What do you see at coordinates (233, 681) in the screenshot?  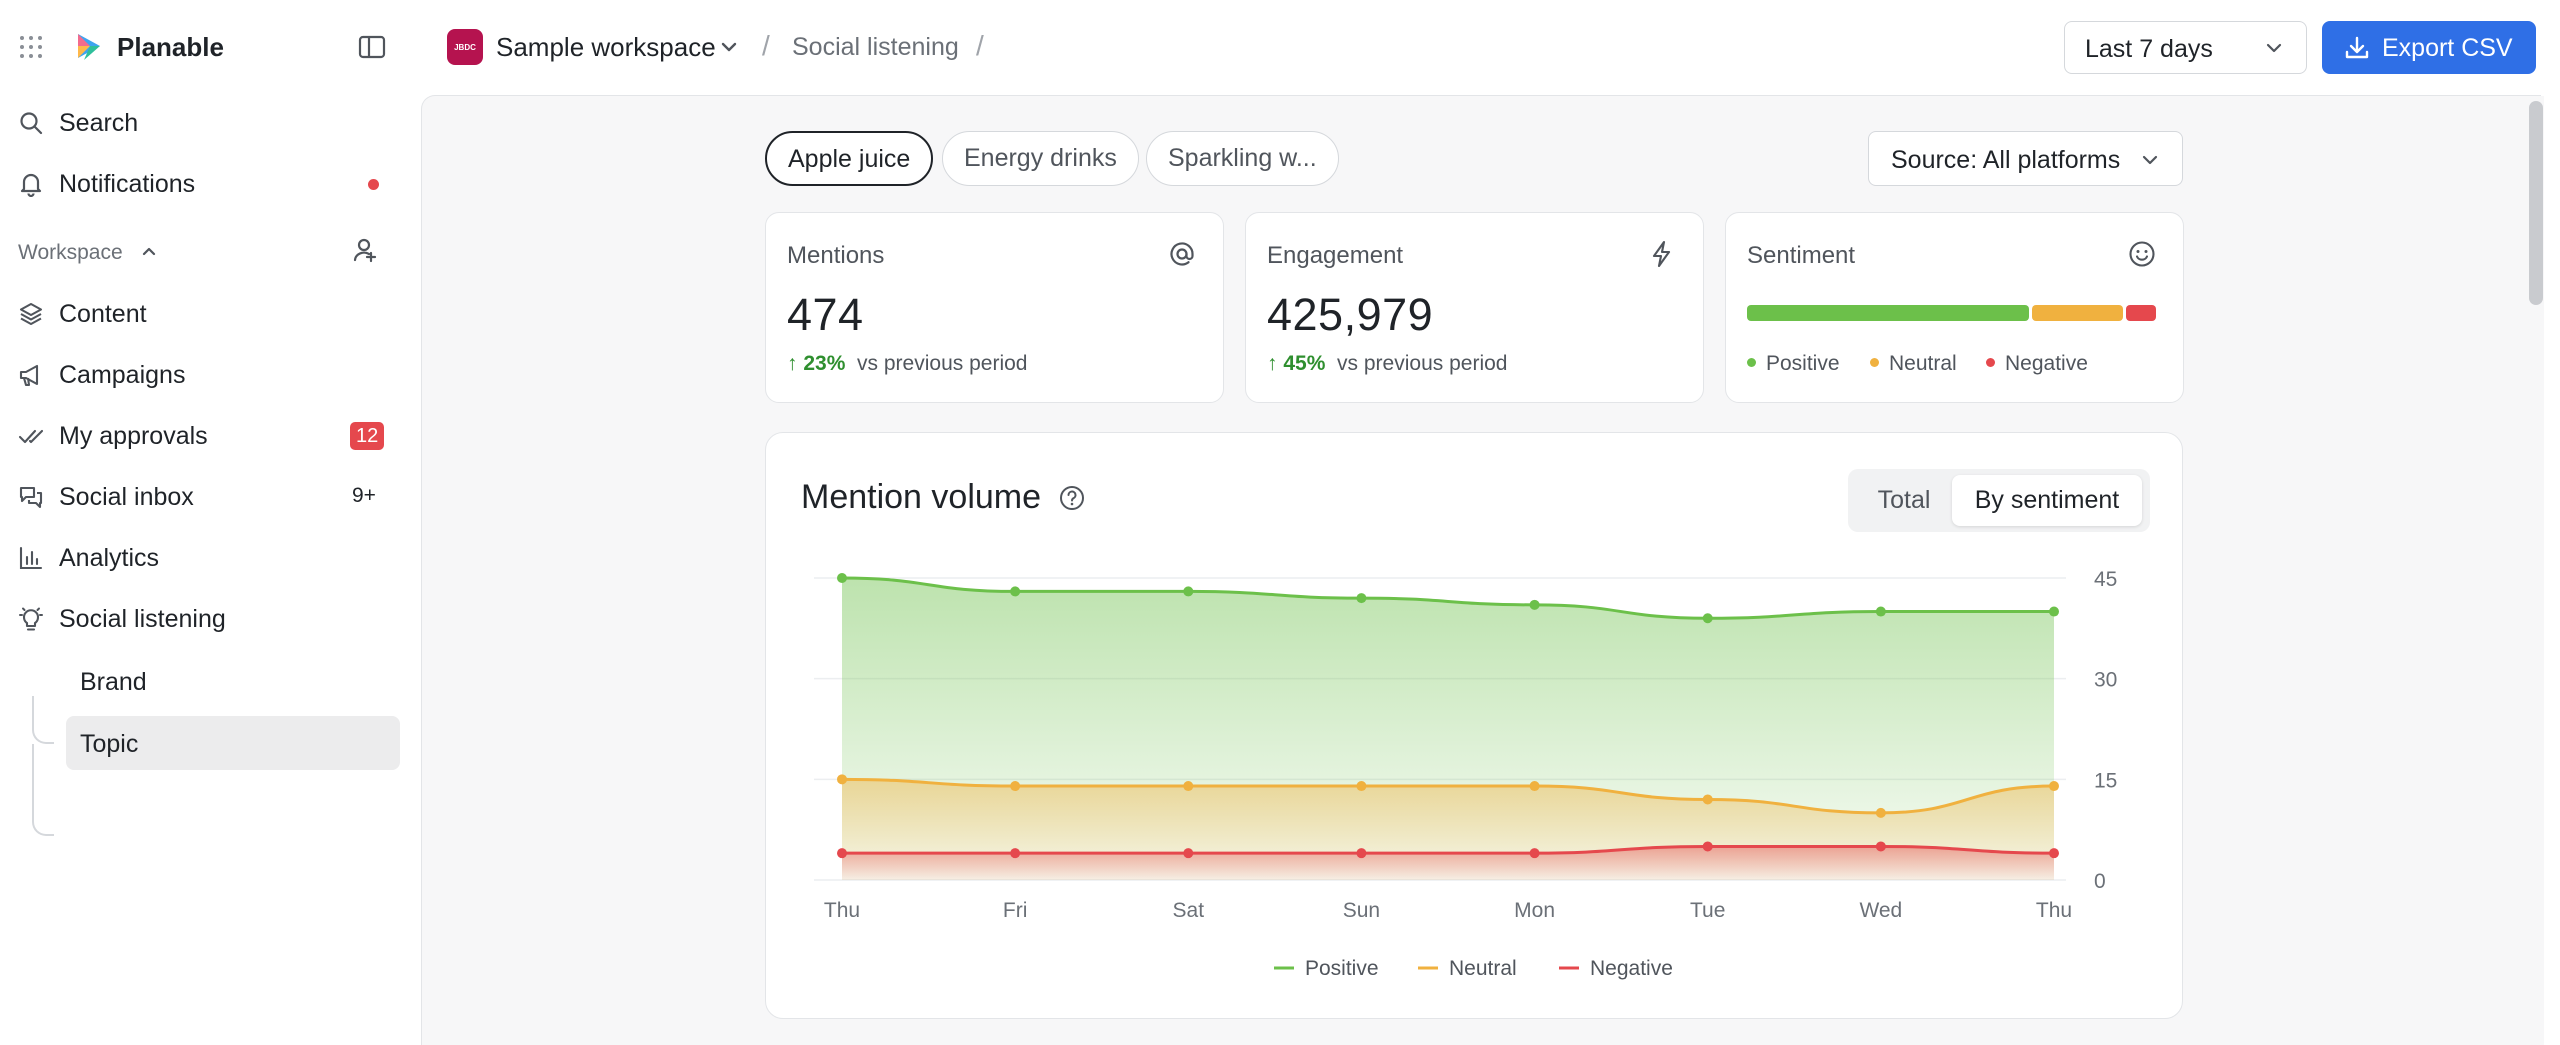 I see `sidebar-subitem-brand: Brand` at bounding box center [233, 681].